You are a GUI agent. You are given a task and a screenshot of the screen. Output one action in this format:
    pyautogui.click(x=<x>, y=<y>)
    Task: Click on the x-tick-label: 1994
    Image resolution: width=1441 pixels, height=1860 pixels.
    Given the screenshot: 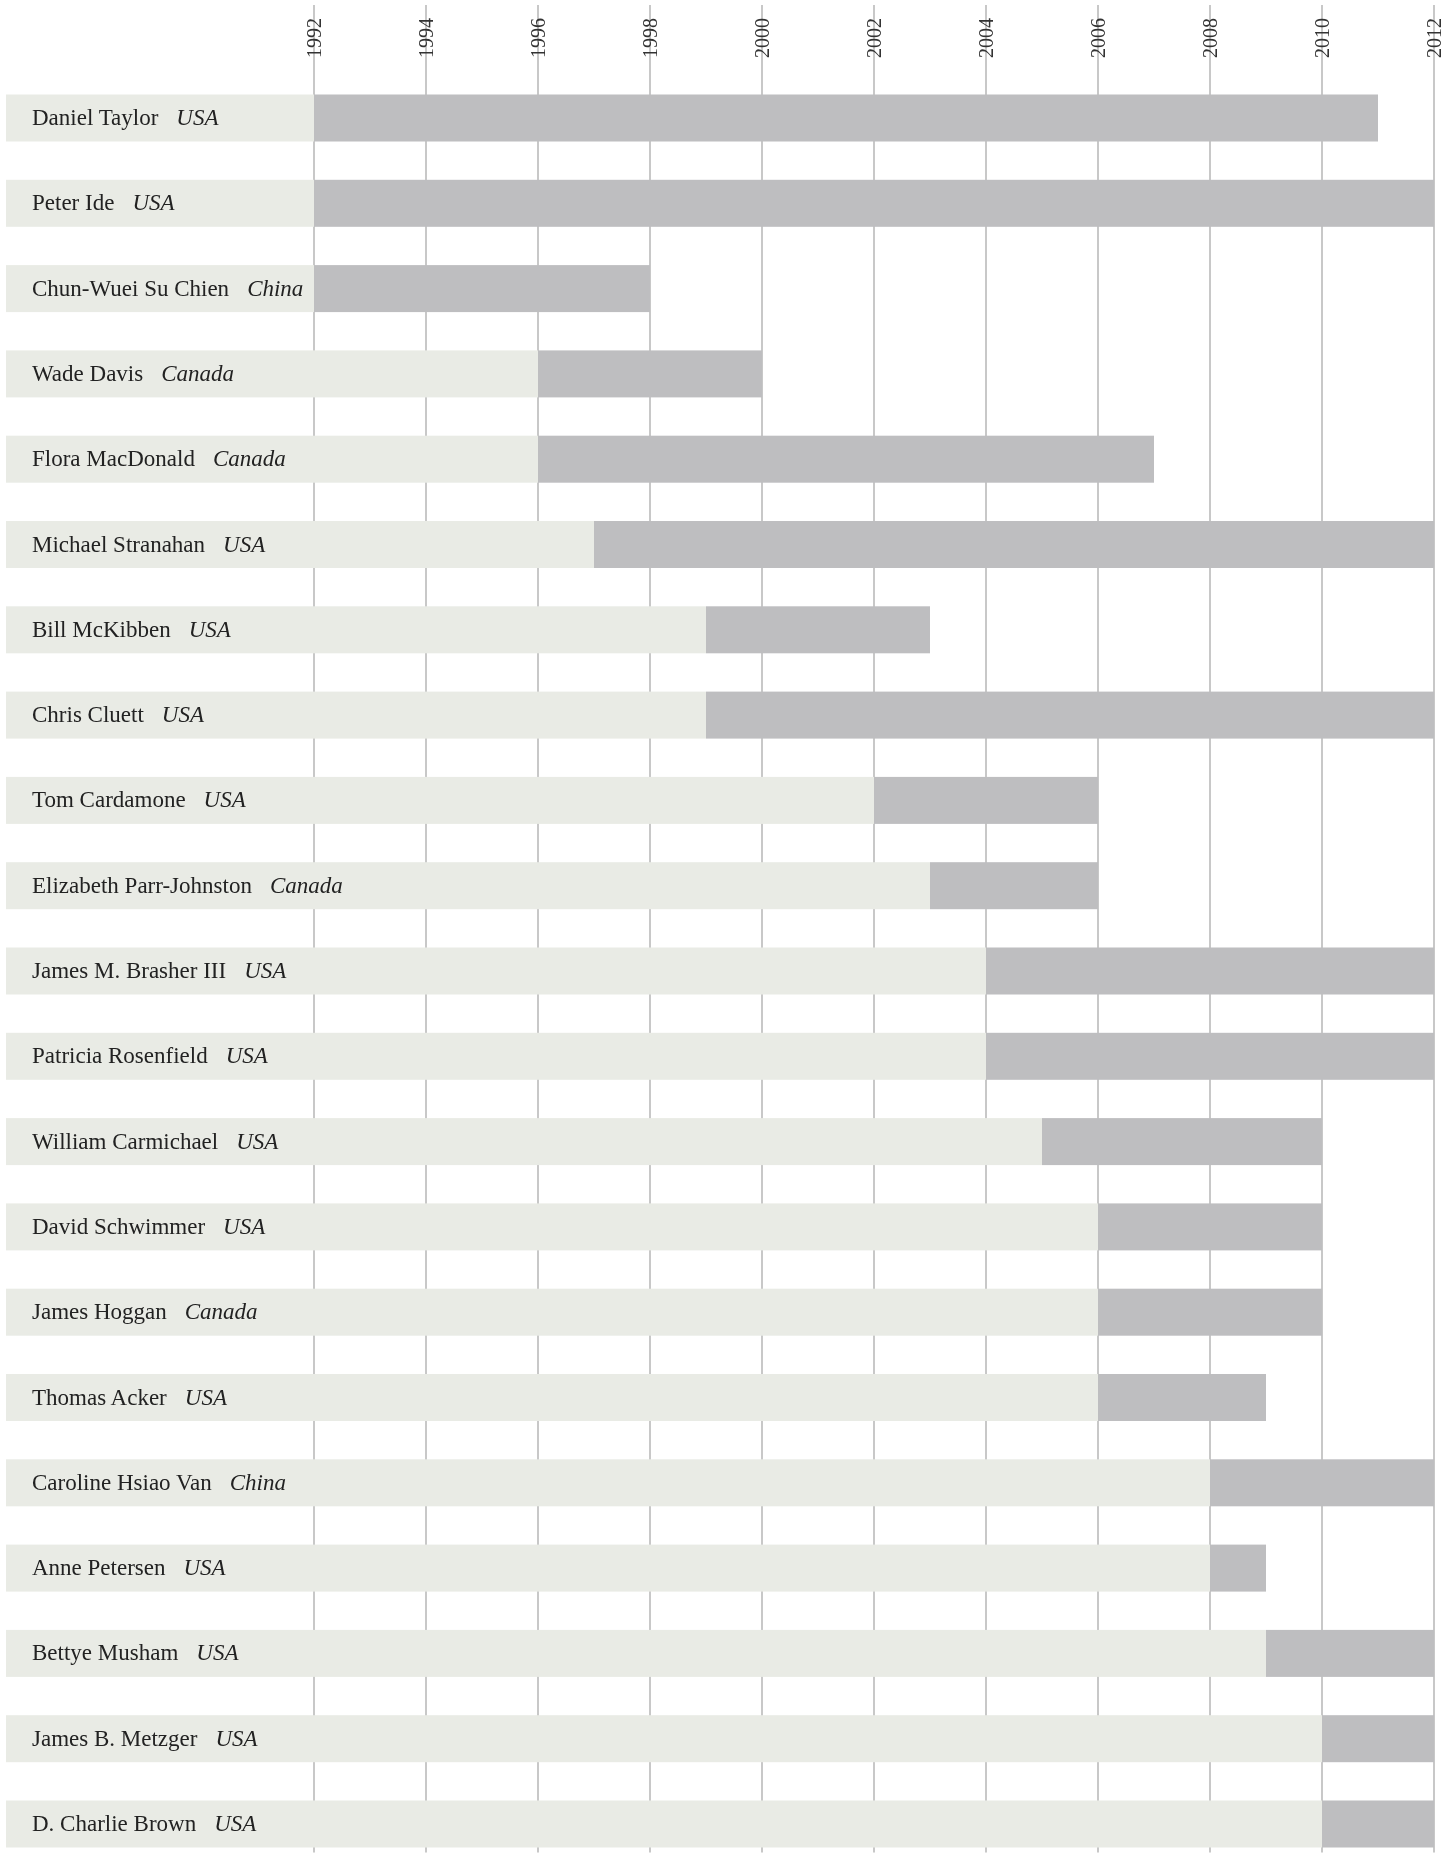 What is the action you would take?
    pyautogui.click(x=426, y=38)
    